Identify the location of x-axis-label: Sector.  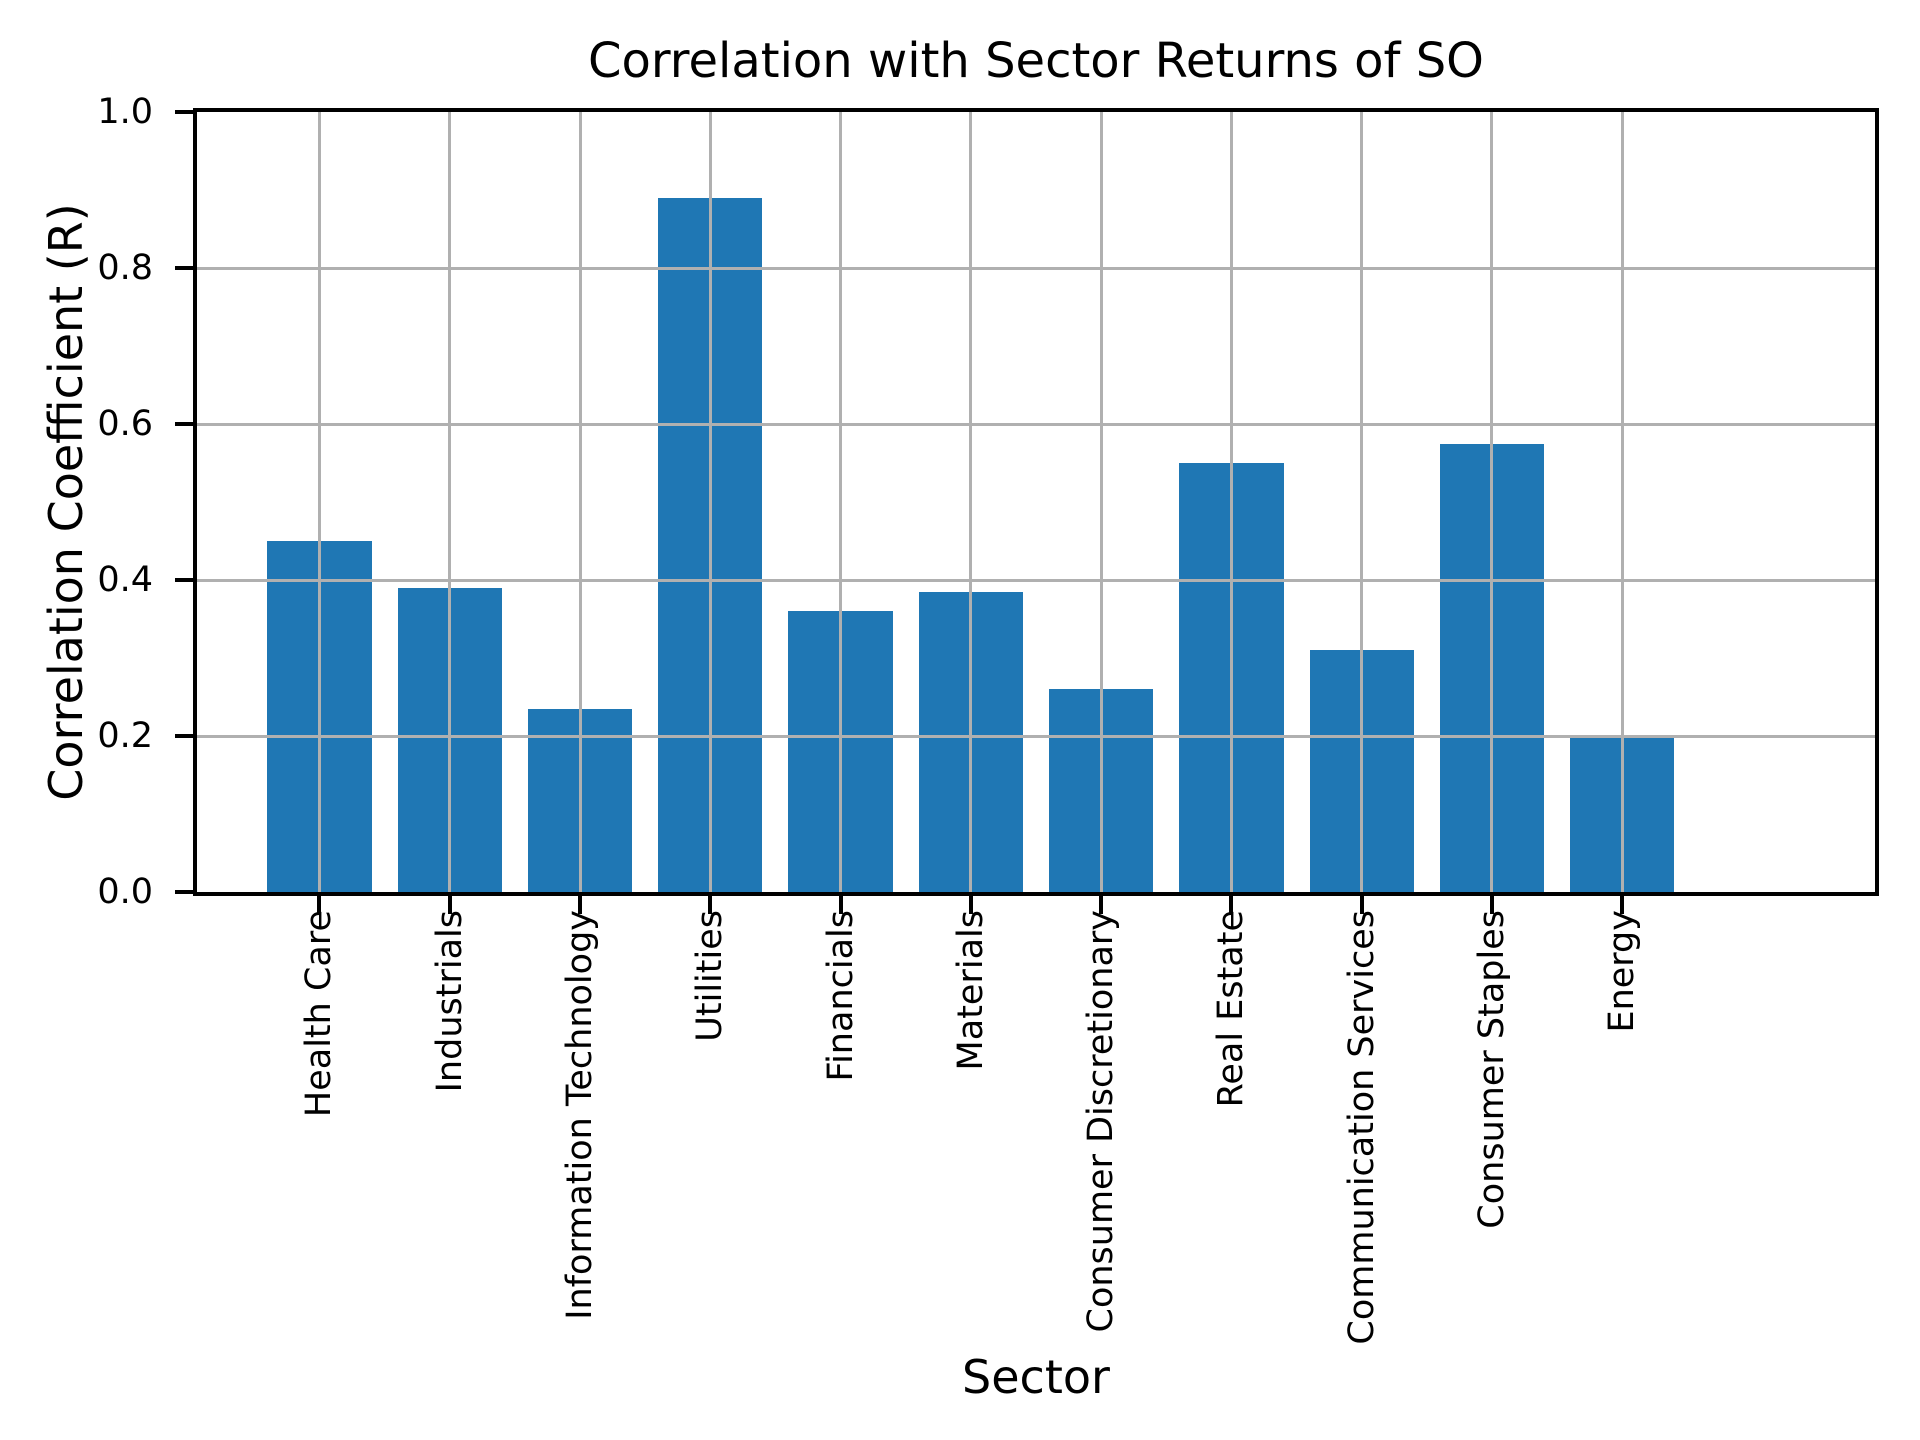
(1036, 1377).